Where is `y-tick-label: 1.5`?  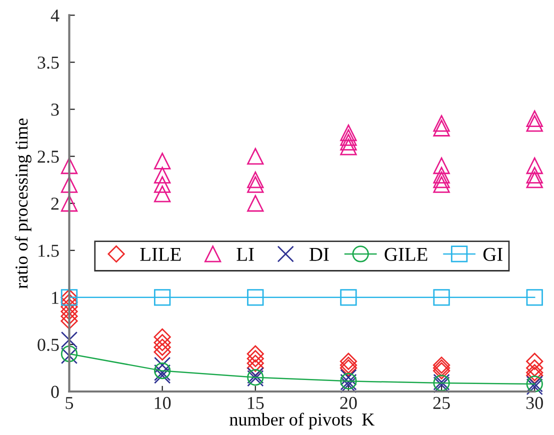
y-tick-label: 1.5 is located at coordinates (48, 250).